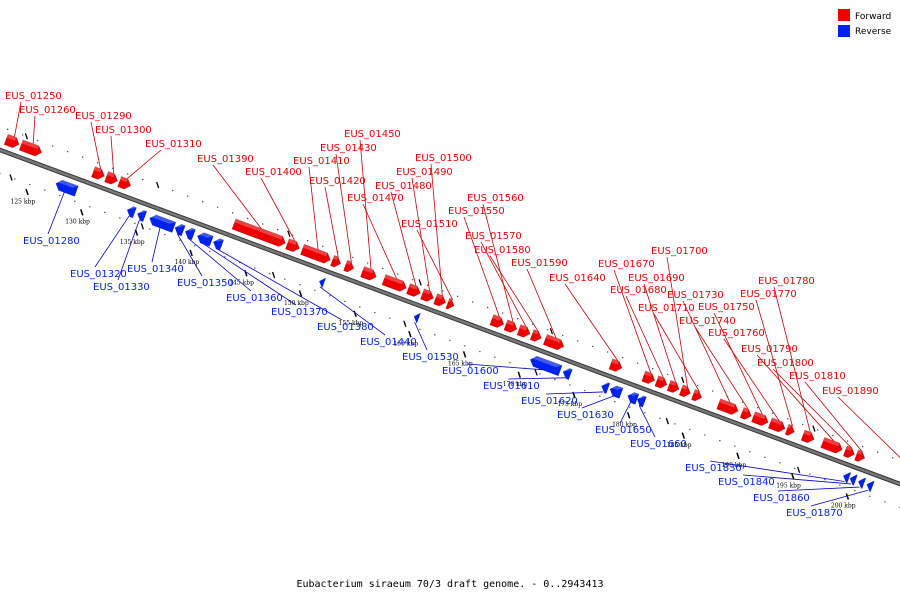 The height and width of the screenshot is (600, 900). Describe the element at coordinates (502, 250) in the screenshot. I see `forward-gene-label: EUS_01580` at that location.